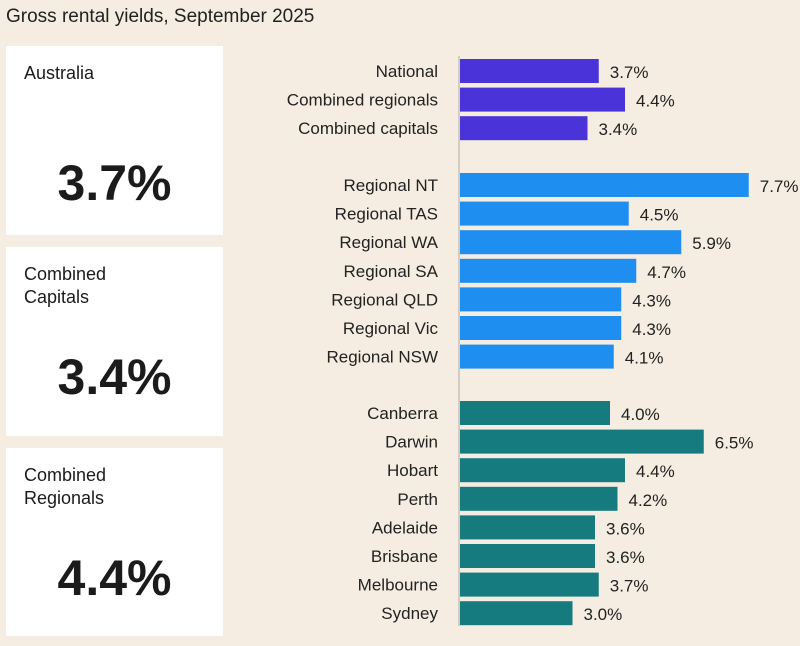 Image resolution: width=800 pixels, height=646 pixels. Describe the element at coordinates (368, 128) in the screenshot. I see `category-label: Combined capitals` at that location.